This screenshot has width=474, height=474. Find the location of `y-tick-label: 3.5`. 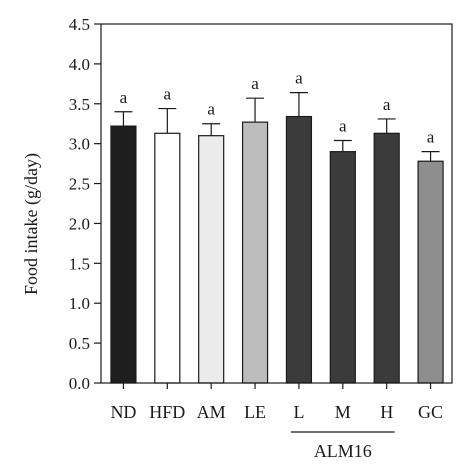

y-tick-label: 3.5 is located at coordinates (79, 104).